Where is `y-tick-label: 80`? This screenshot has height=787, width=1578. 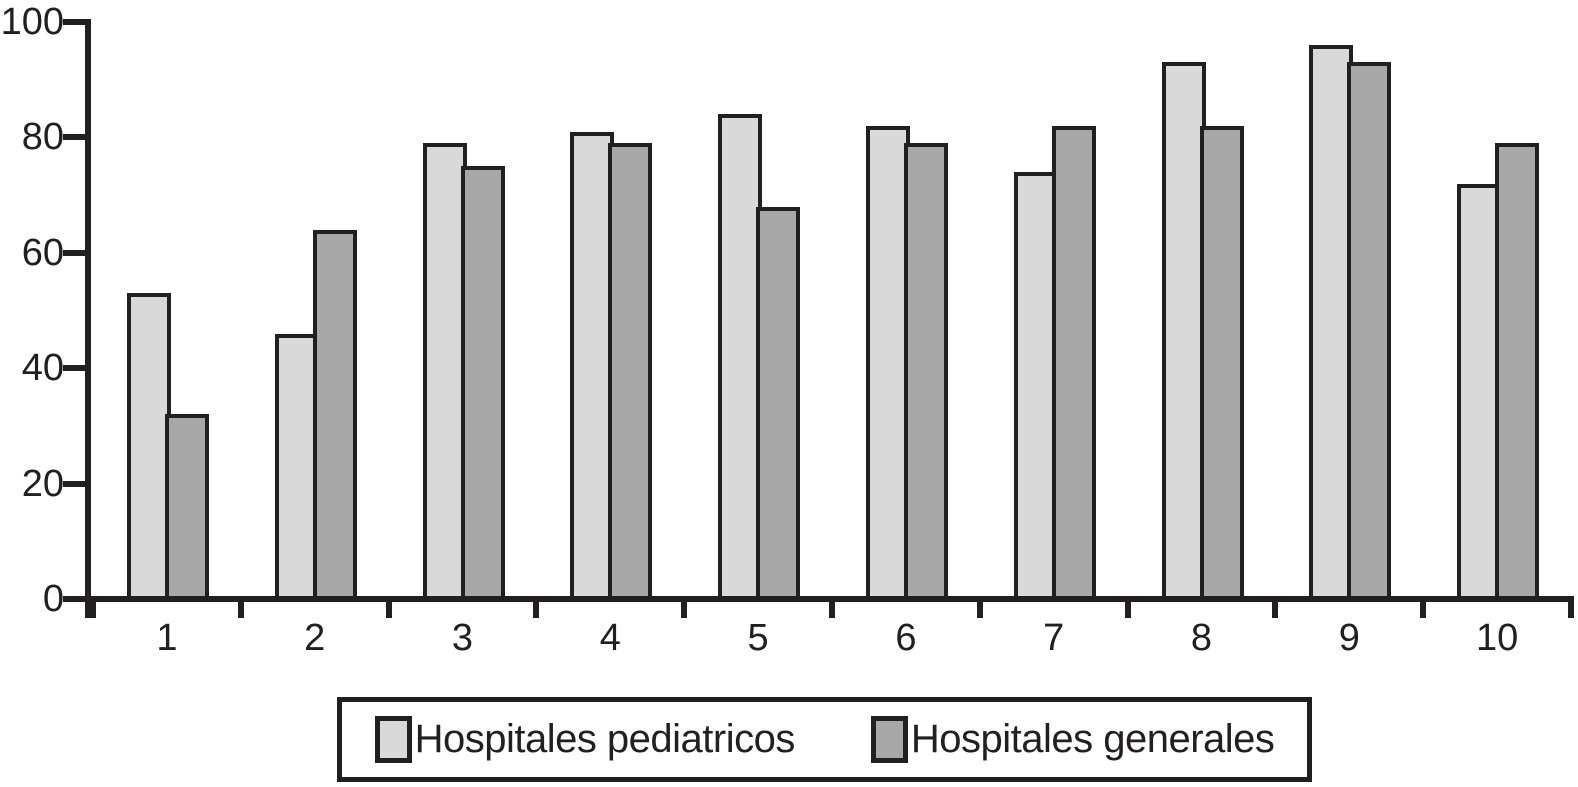
y-tick-label: 80 is located at coordinates (42, 137).